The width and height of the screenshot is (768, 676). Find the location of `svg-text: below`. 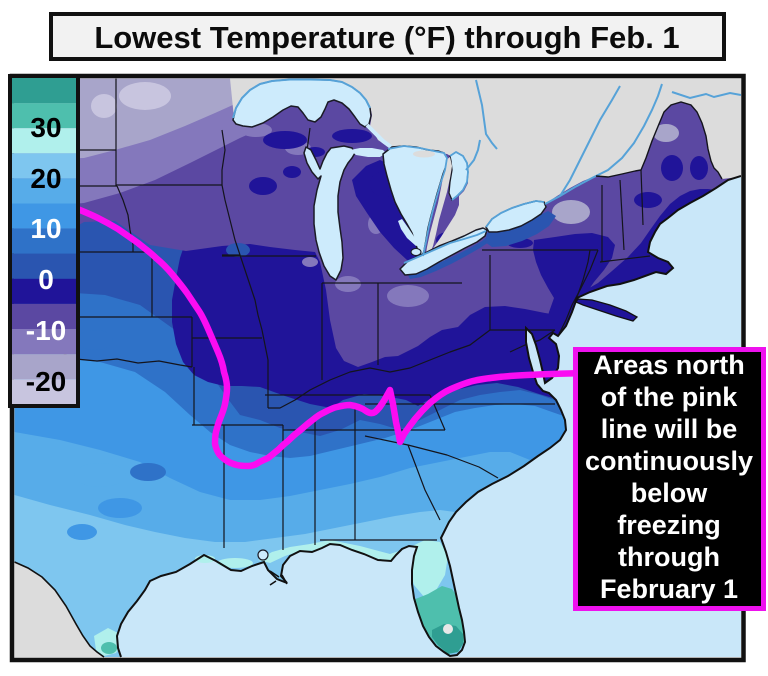

svg-text: below is located at coordinates (670, 493).